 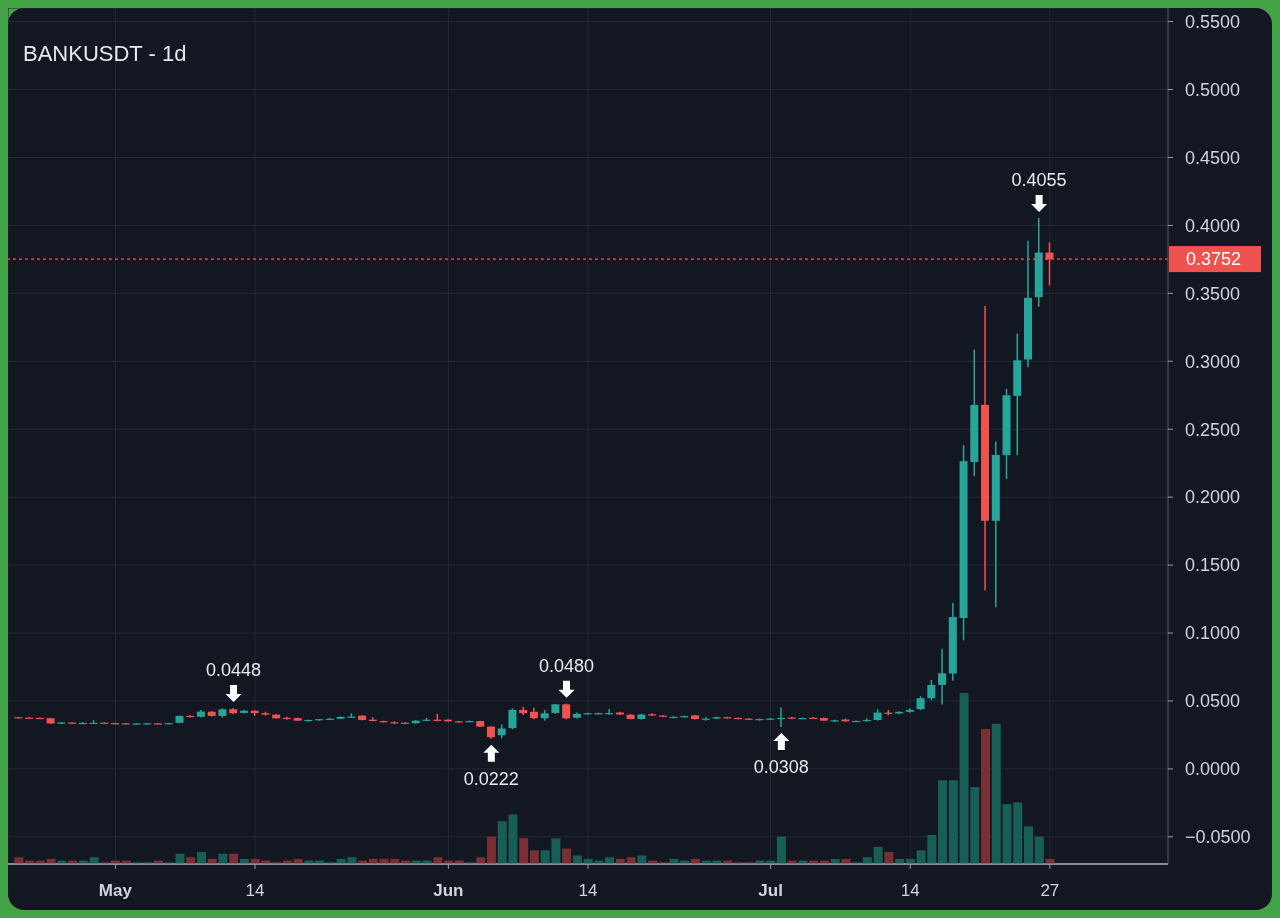 I want to click on x-tick-label: Jul, so click(x=770, y=891).